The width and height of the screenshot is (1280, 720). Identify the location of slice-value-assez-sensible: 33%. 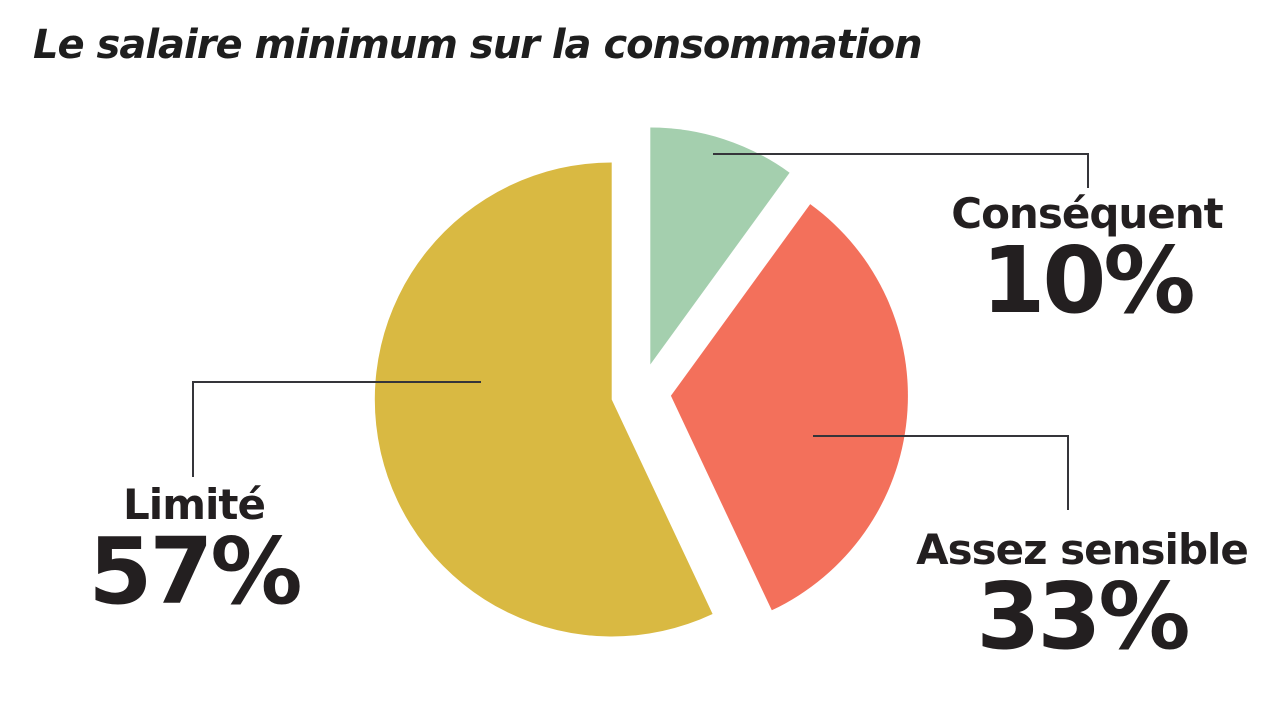
(1083, 616).